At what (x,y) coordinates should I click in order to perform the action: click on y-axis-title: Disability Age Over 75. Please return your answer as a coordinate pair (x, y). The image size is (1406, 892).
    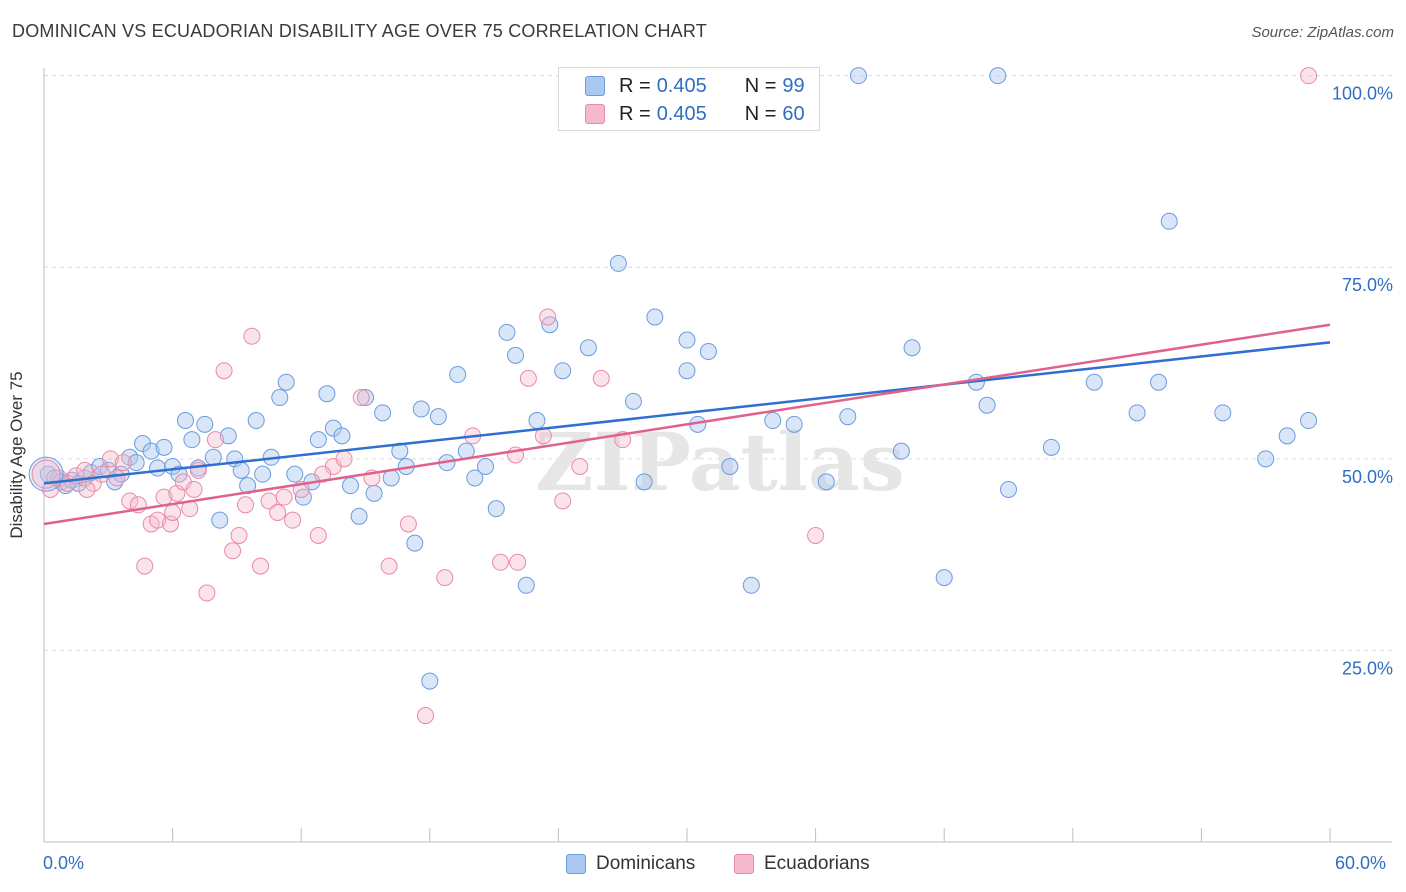
    Looking at the image, I should click on (16, 455).